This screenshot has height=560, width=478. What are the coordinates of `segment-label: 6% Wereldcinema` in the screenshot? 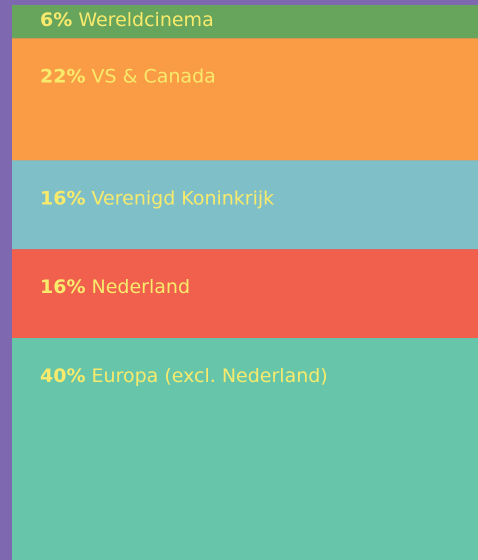 It's located at (127, 20).